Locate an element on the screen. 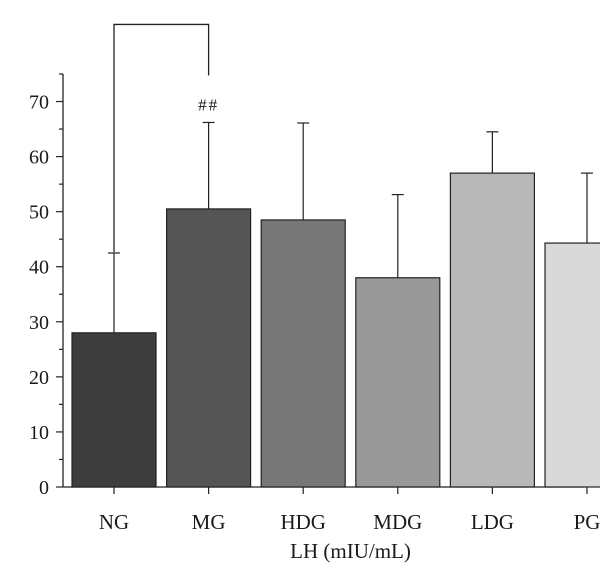 The width and height of the screenshot is (600, 586). y-tick-label: 30 is located at coordinates (39, 323).